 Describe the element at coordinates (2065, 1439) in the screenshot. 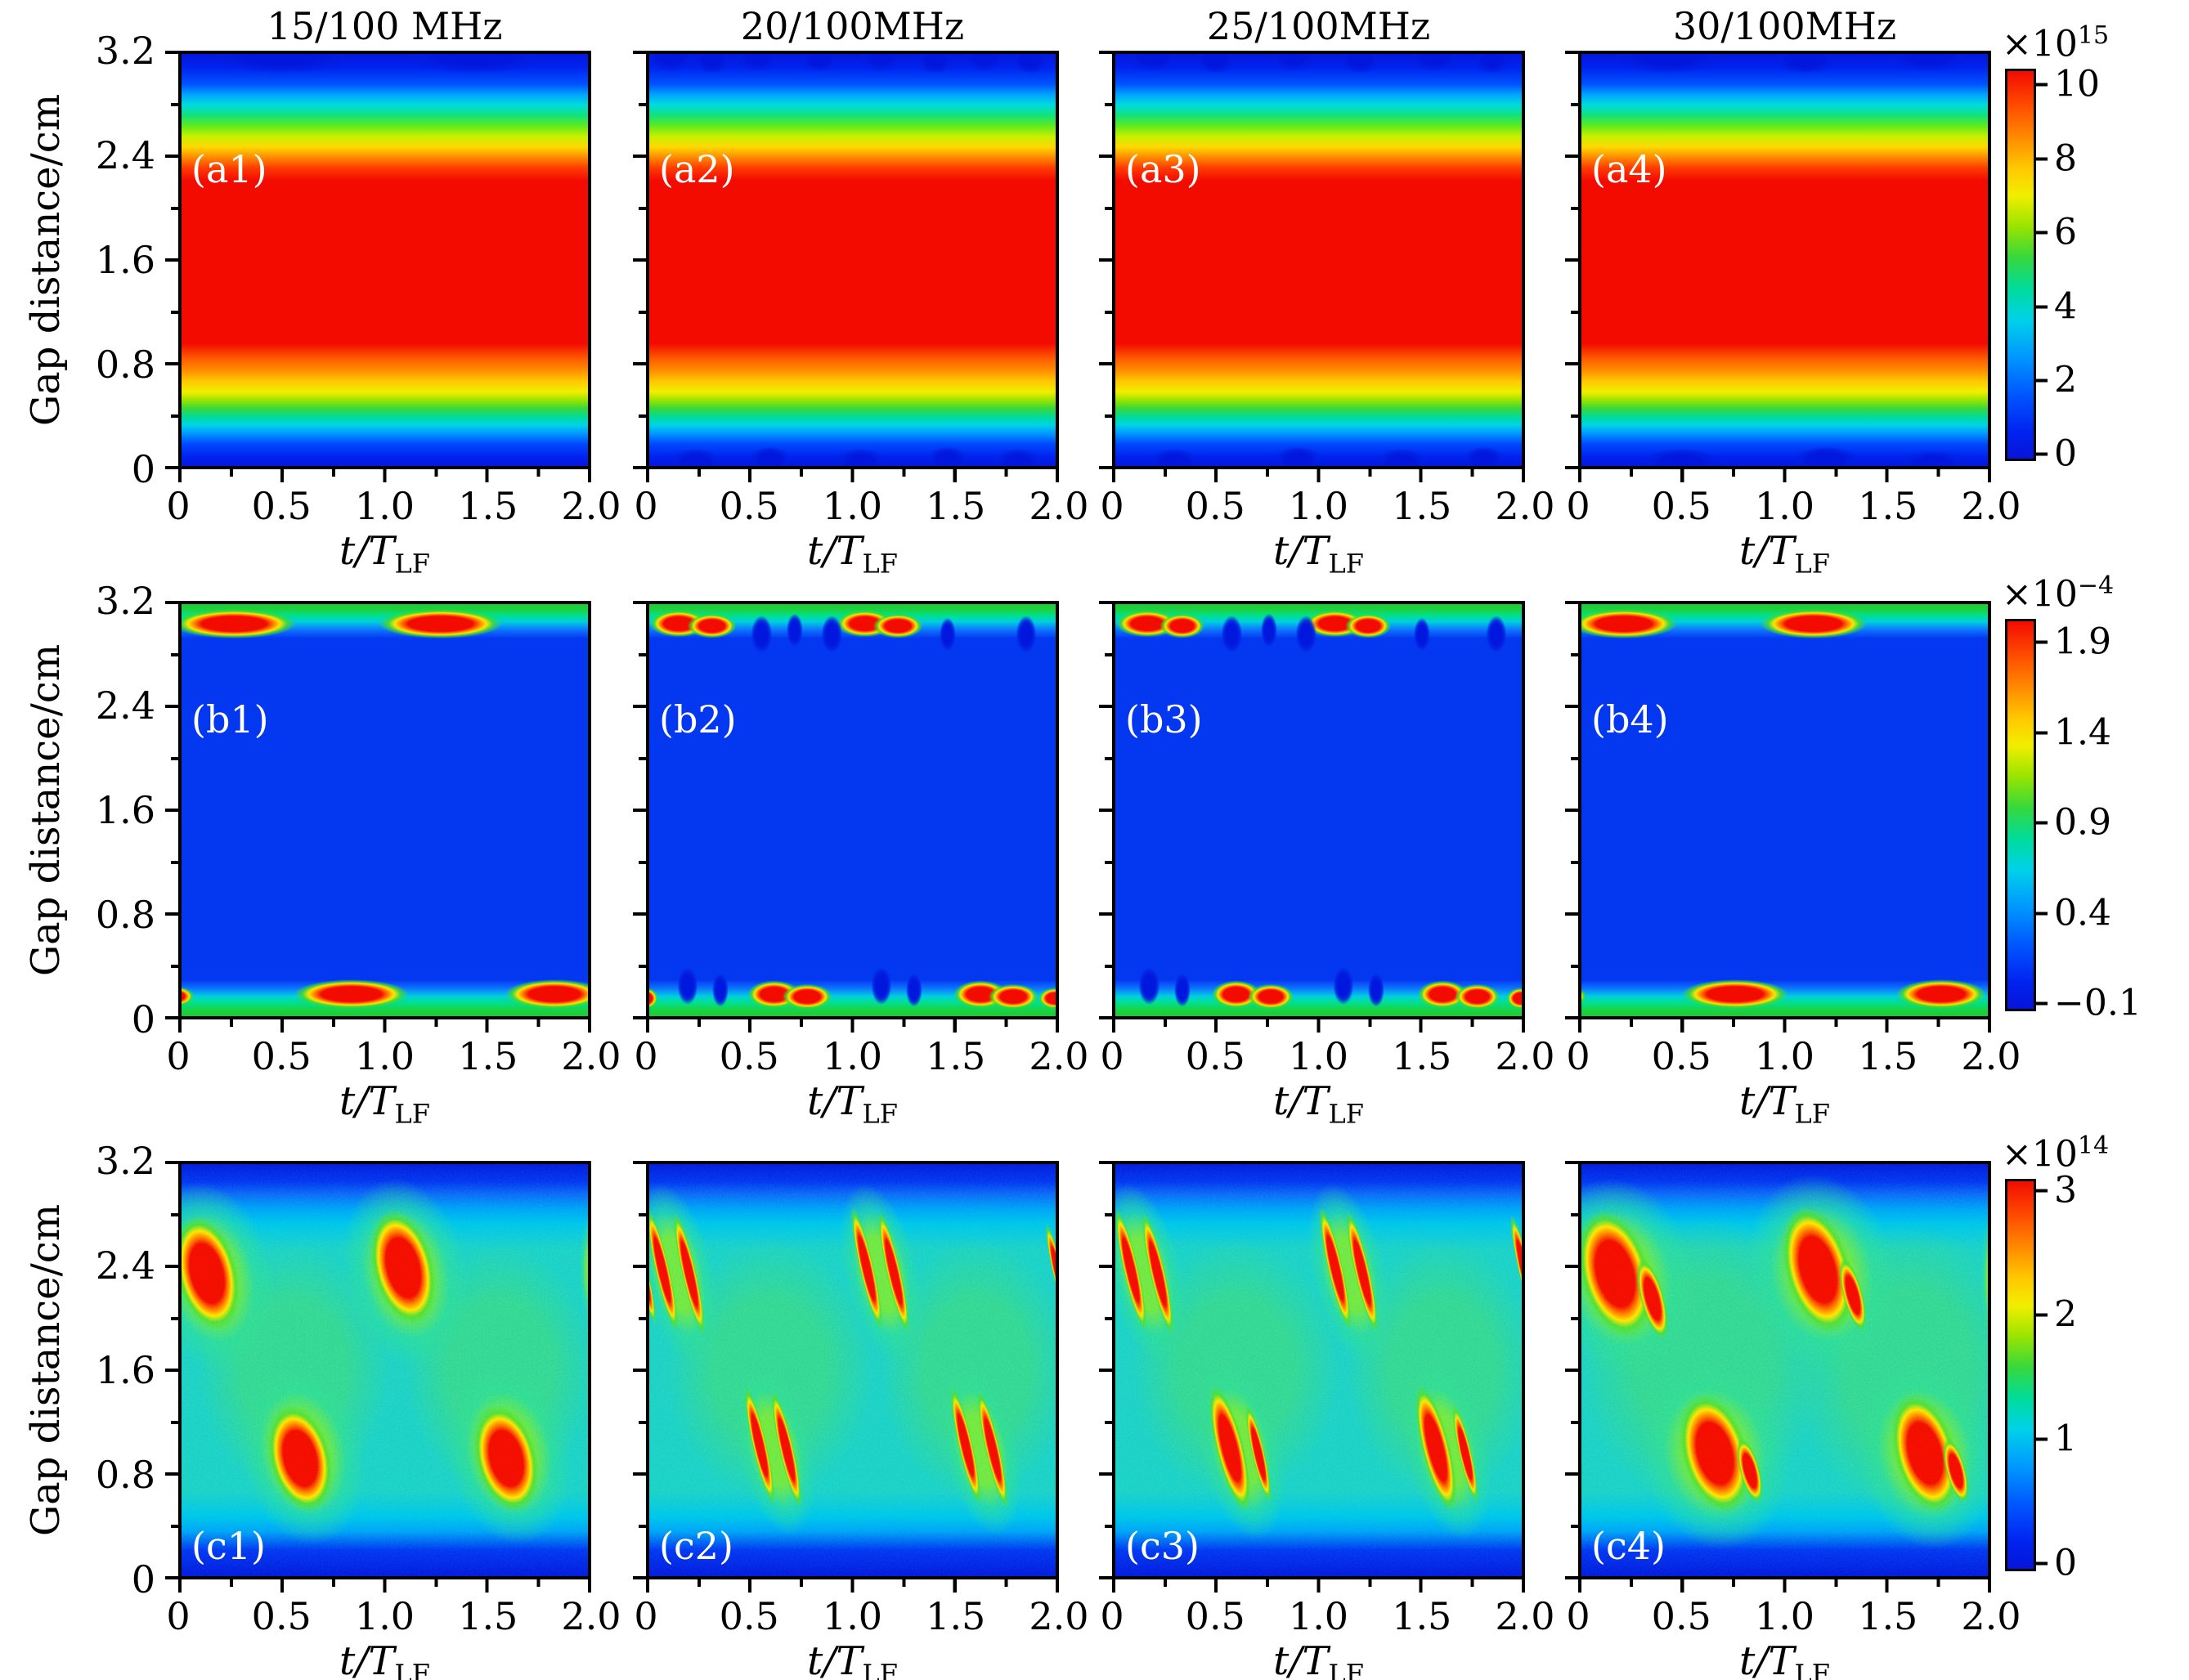

I see `colorbar-tick-label: 1` at that location.